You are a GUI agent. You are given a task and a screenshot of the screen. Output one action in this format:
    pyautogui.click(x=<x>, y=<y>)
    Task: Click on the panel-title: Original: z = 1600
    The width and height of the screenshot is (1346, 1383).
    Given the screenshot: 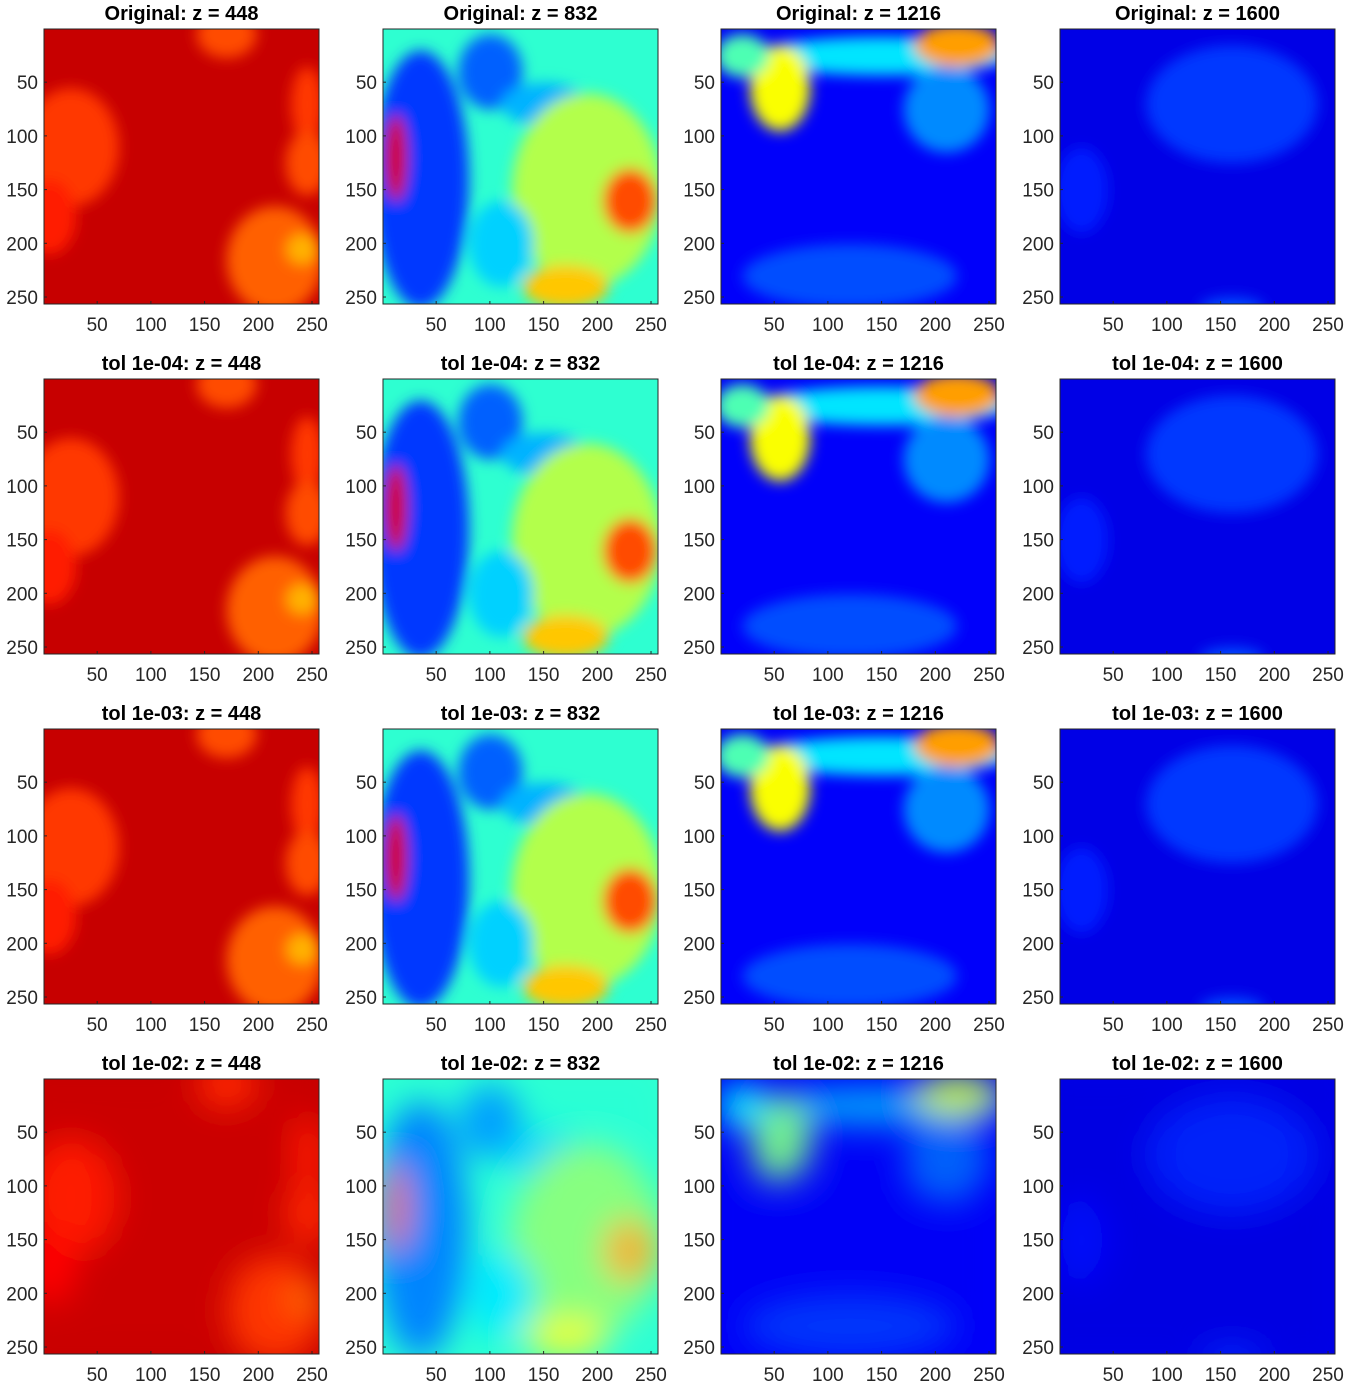 What is the action you would take?
    pyautogui.click(x=1197, y=14)
    